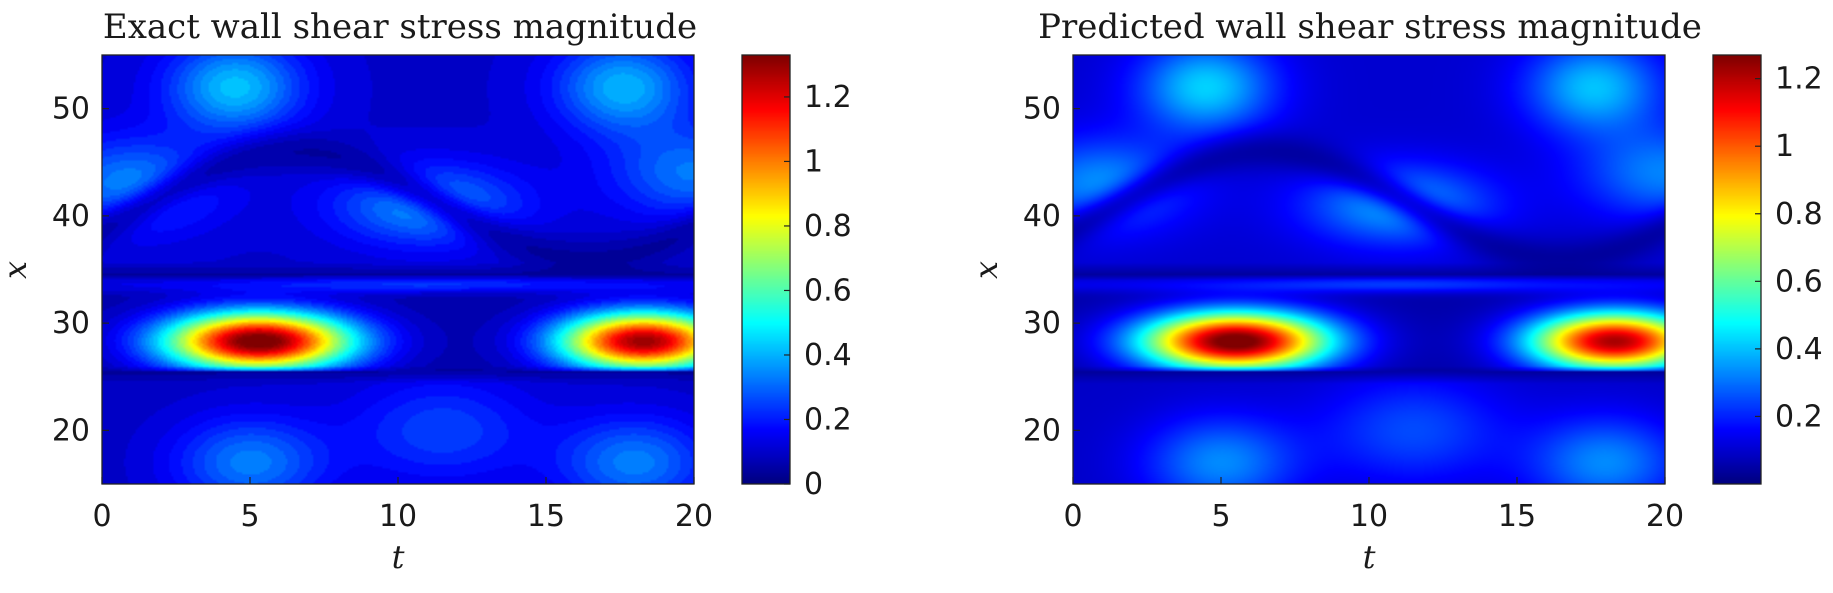 The width and height of the screenshot is (1833, 593). Describe the element at coordinates (400, 27) in the screenshot. I see `chart-title: Exact wall shear stress magnitude` at that location.